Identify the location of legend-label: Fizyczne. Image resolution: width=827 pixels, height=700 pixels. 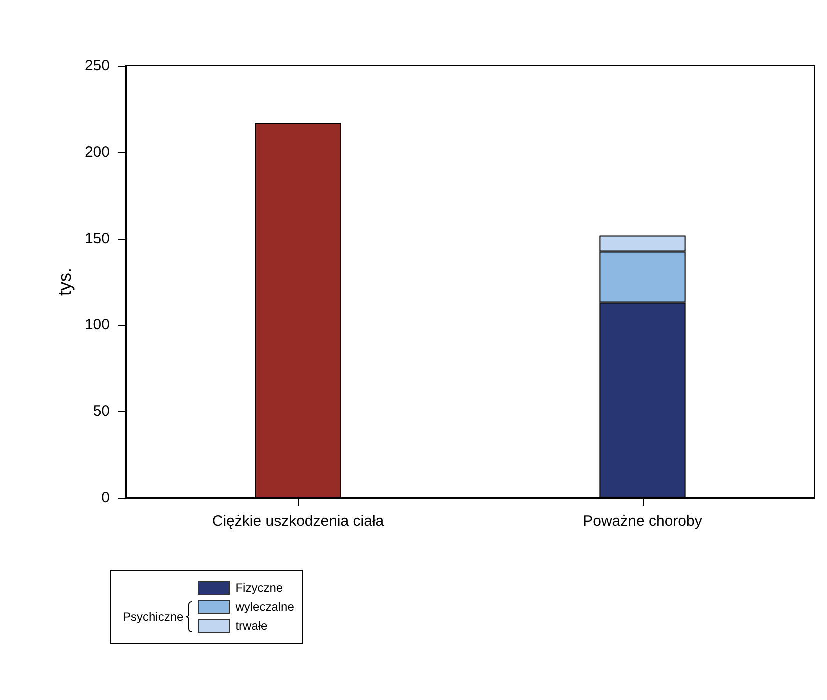
(260, 588).